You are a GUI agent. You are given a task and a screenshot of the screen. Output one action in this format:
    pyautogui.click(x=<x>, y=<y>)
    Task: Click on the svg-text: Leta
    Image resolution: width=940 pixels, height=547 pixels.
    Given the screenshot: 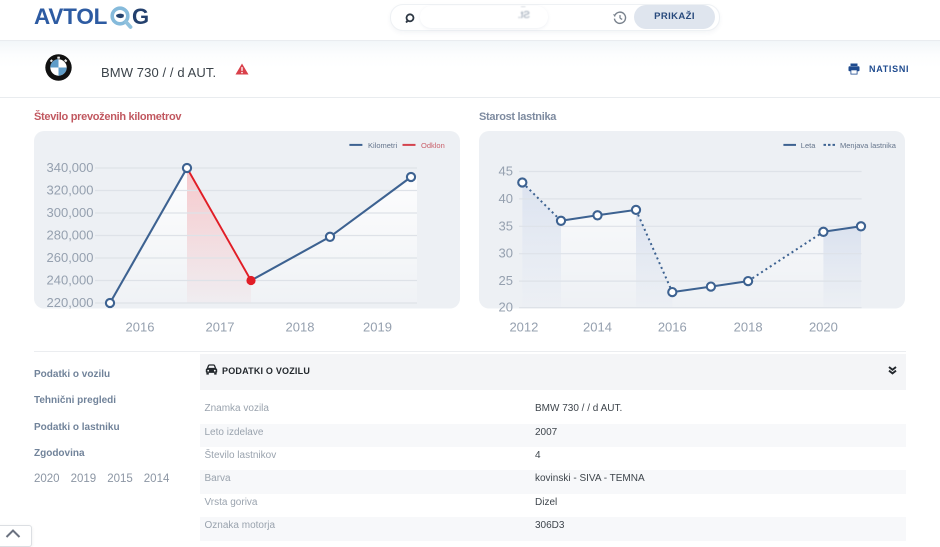 What is the action you would take?
    pyautogui.click(x=808, y=145)
    